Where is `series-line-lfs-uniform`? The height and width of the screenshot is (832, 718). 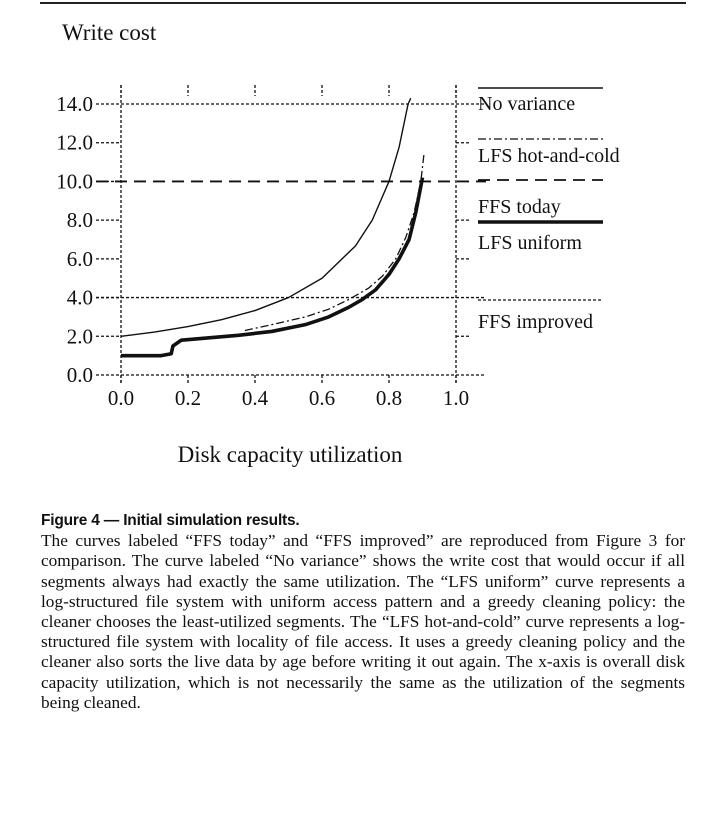
series-line-lfs-uniform is located at coordinates (273, 267).